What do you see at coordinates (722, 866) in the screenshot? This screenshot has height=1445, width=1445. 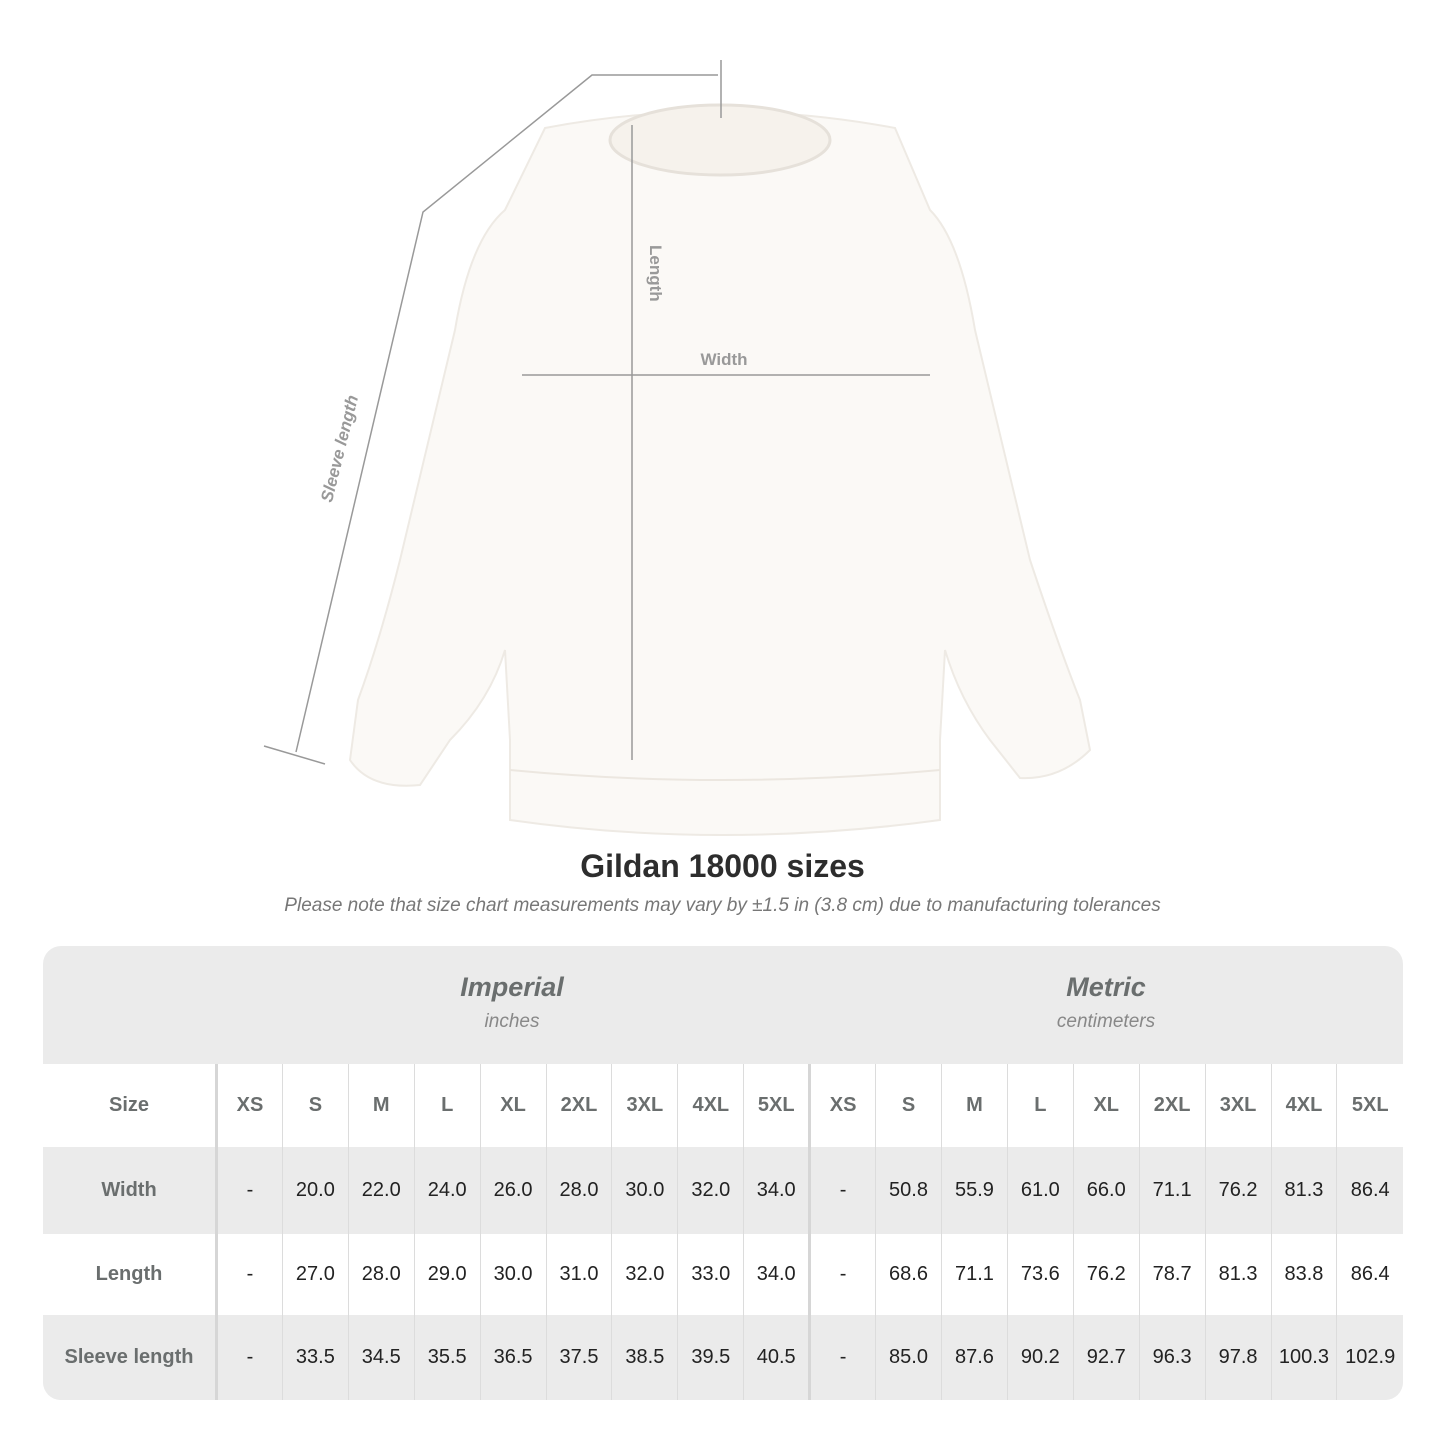 I see `page-title: Gildan 18000 sizes` at bounding box center [722, 866].